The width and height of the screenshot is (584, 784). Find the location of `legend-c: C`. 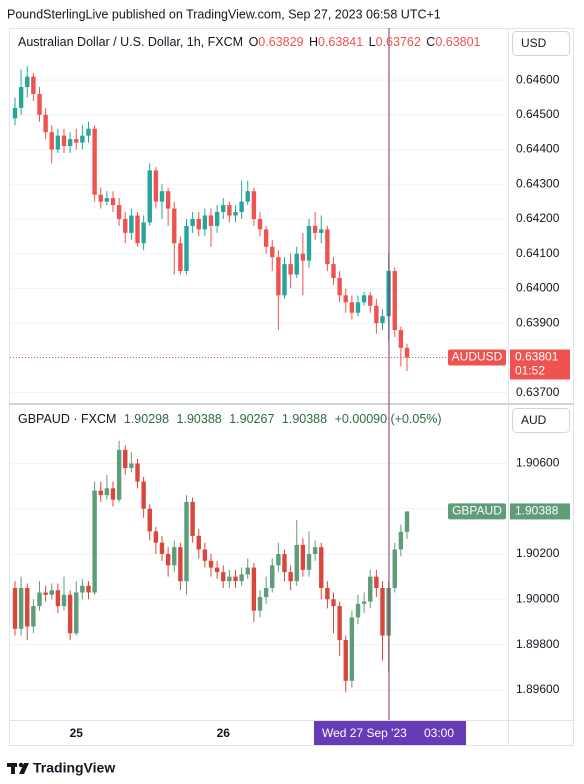

legend-c: C is located at coordinates (430, 42).